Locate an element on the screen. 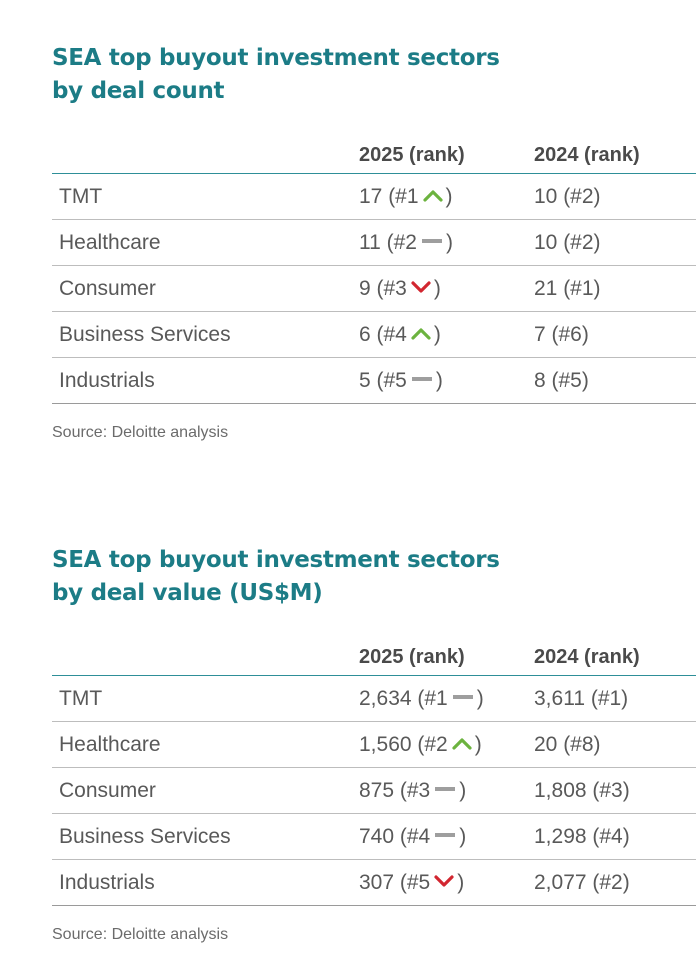 This screenshot has width=696, height=970. value-2025: 11 (#2) is located at coordinates (406, 242).